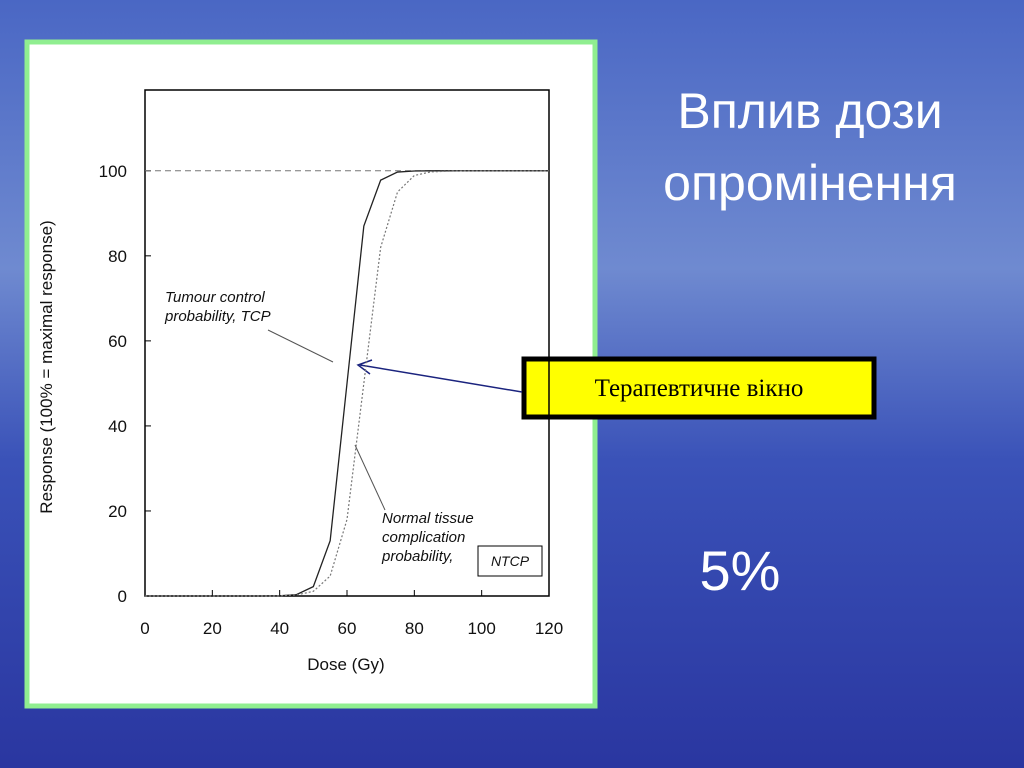 The image size is (1024, 768). What do you see at coordinates (217, 316) in the screenshot?
I see `annotation: probability, TCP` at bounding box center [217, 316].